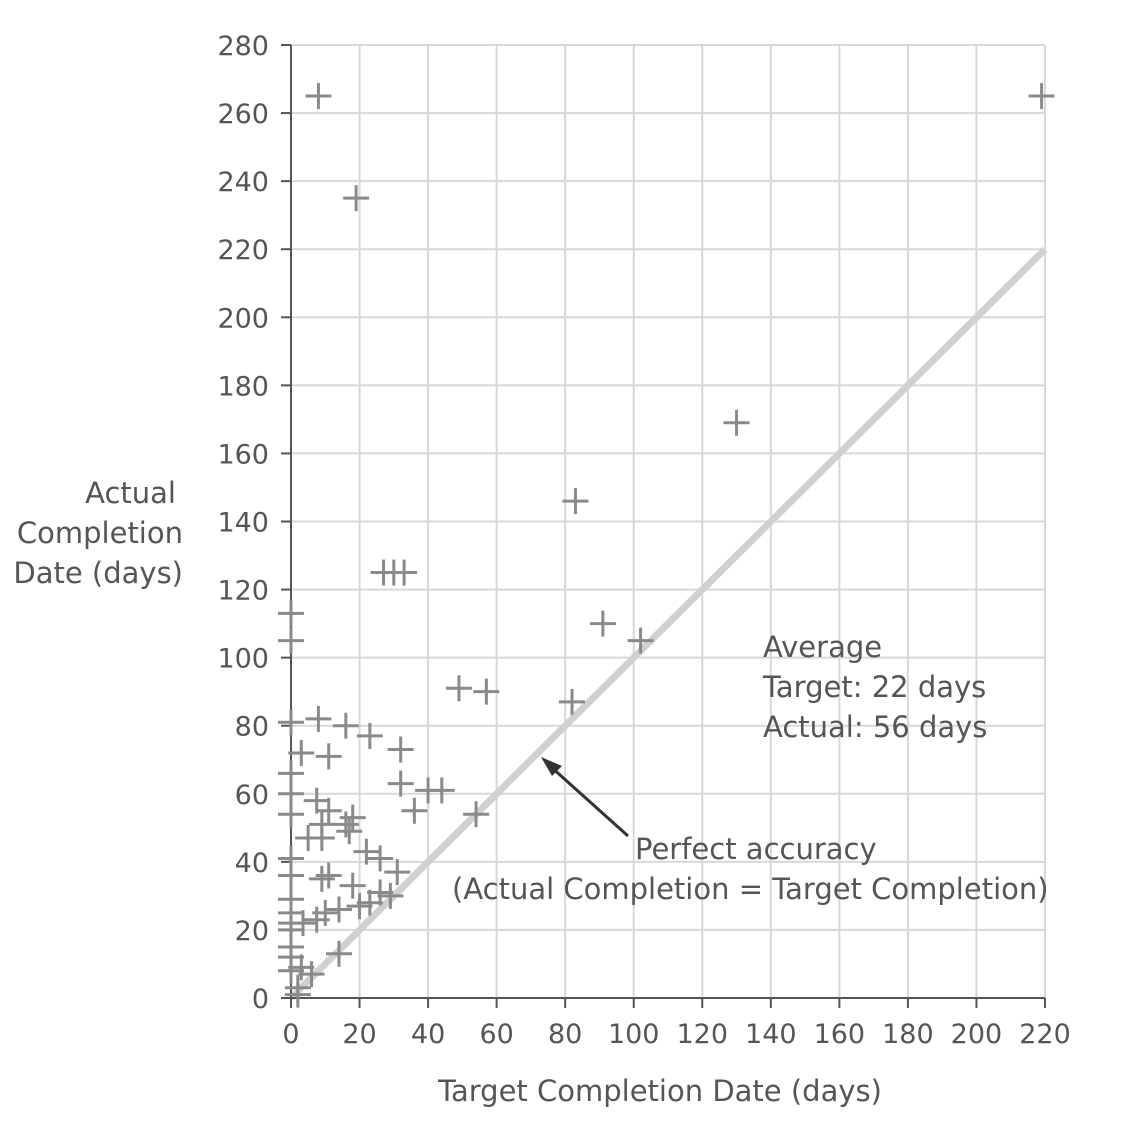 This screenshot has width=1135, height=1126. Describe the element at coordinates (252, 931) in the screenshot. I see `y-tick-label: 20` at that location.